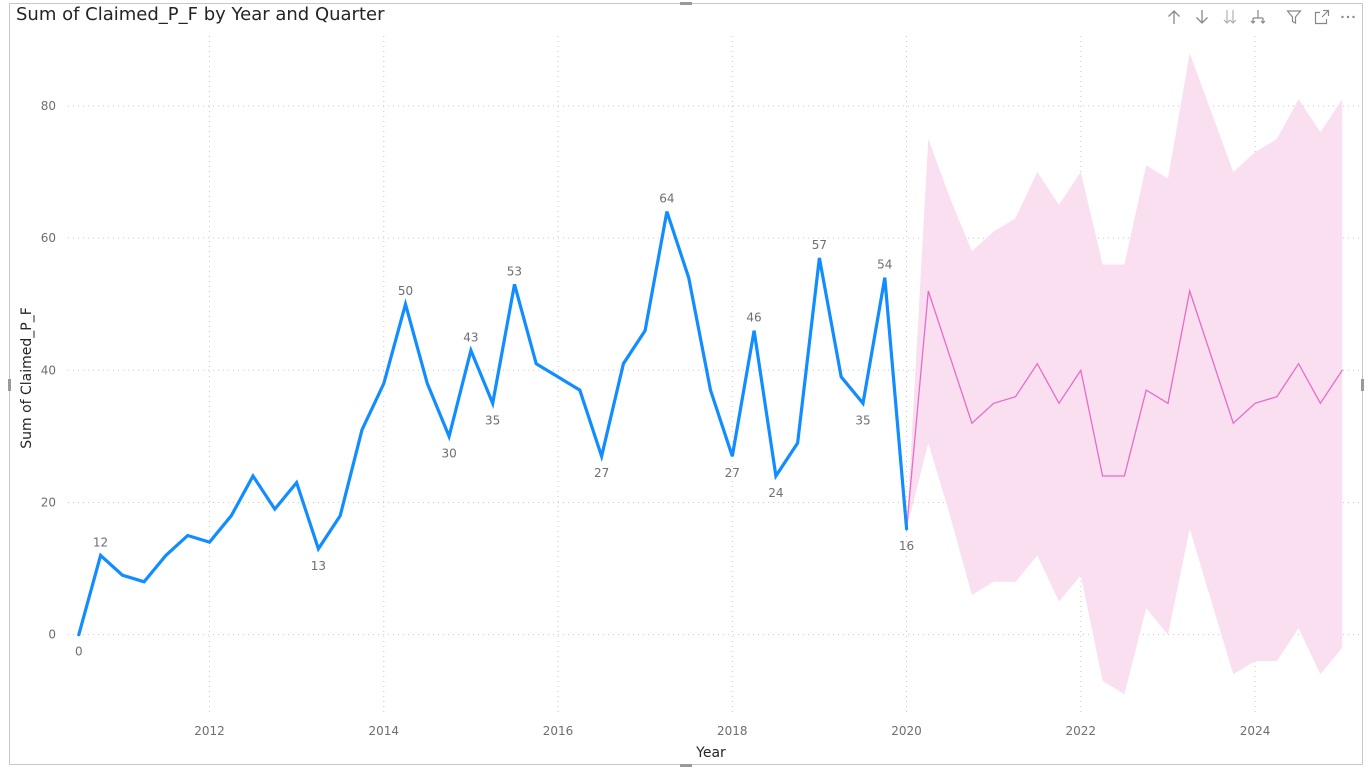 This screenshot has height=771, width=1368. I want to click on resize-handle-bottom, so click(686, 765).